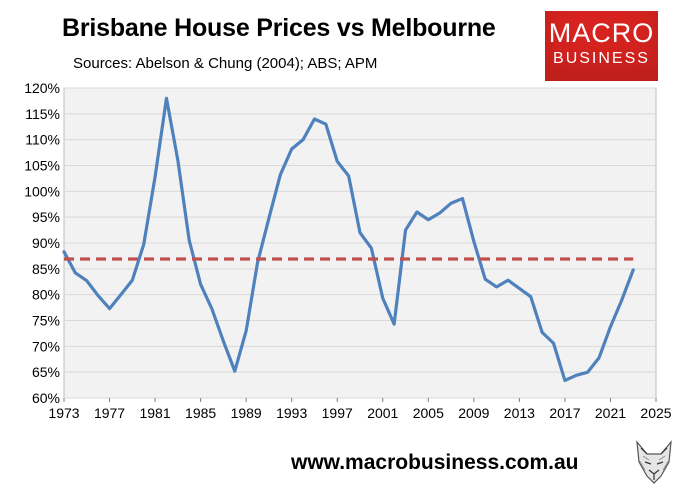 The height and width of the screenshot is (489, 679). Describe the element at coordinates (46, 372) in the screenshot. I see `y-tick-label: 65%` at that location.